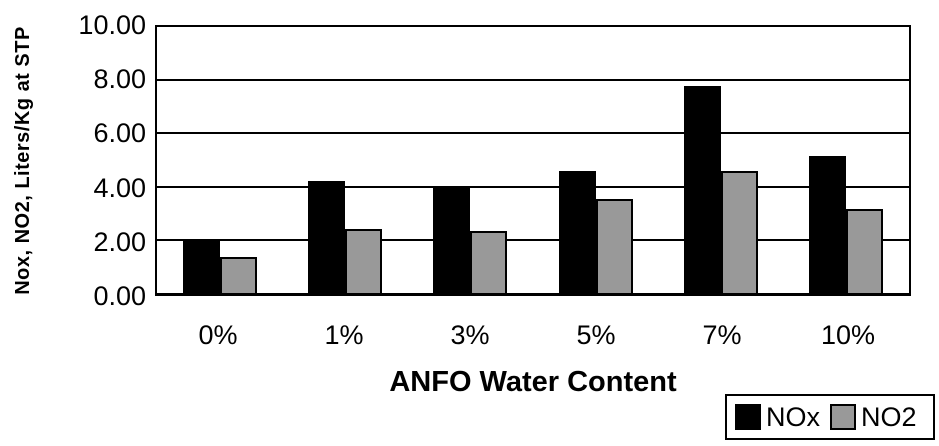 This screenshot has width=939, height=446. What do you see at coordinates (363, 261) in the screenshot?
I see `bar-no2-1%` at bounding box center [363, 261].